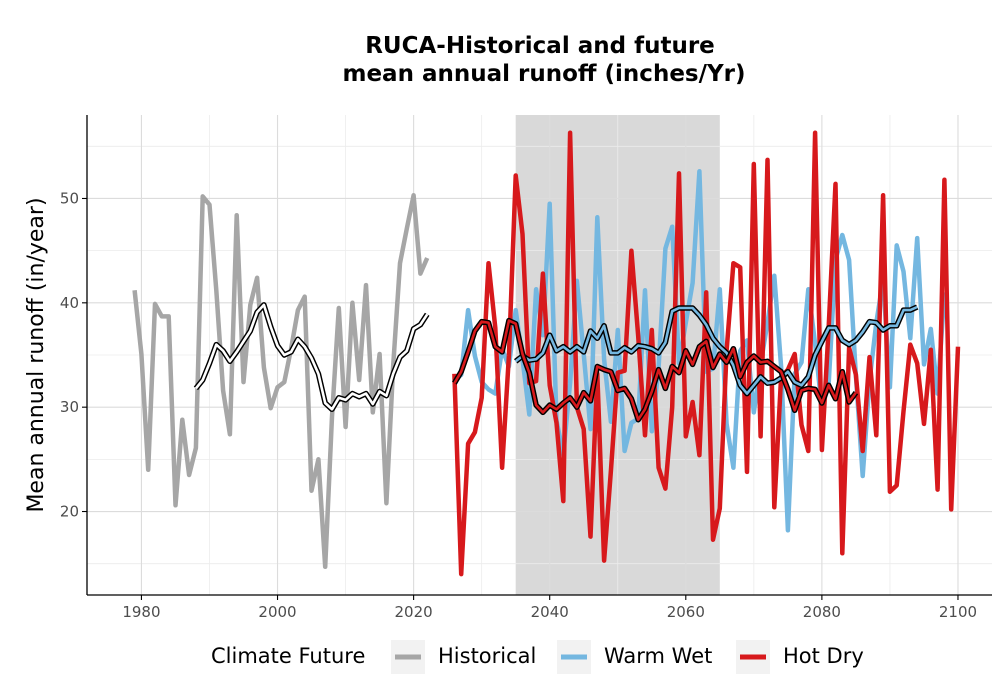  What do you see at coordinates (550, 612) in the screenshot?
I see `x-tick-label: 2040` at bounding box center [550, 612].